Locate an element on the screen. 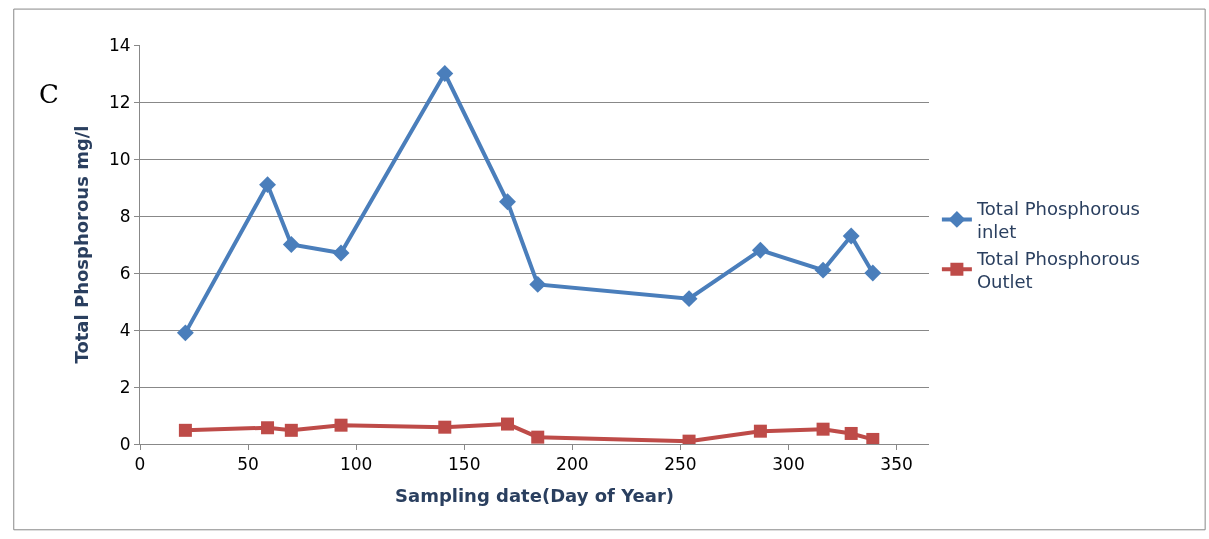  x-tick-label: 350 is located at coordinates (896, 464).